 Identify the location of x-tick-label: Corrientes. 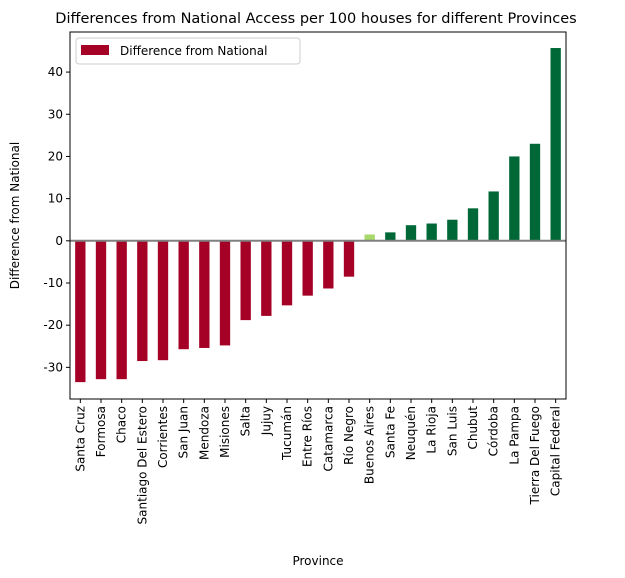
(163, 437).